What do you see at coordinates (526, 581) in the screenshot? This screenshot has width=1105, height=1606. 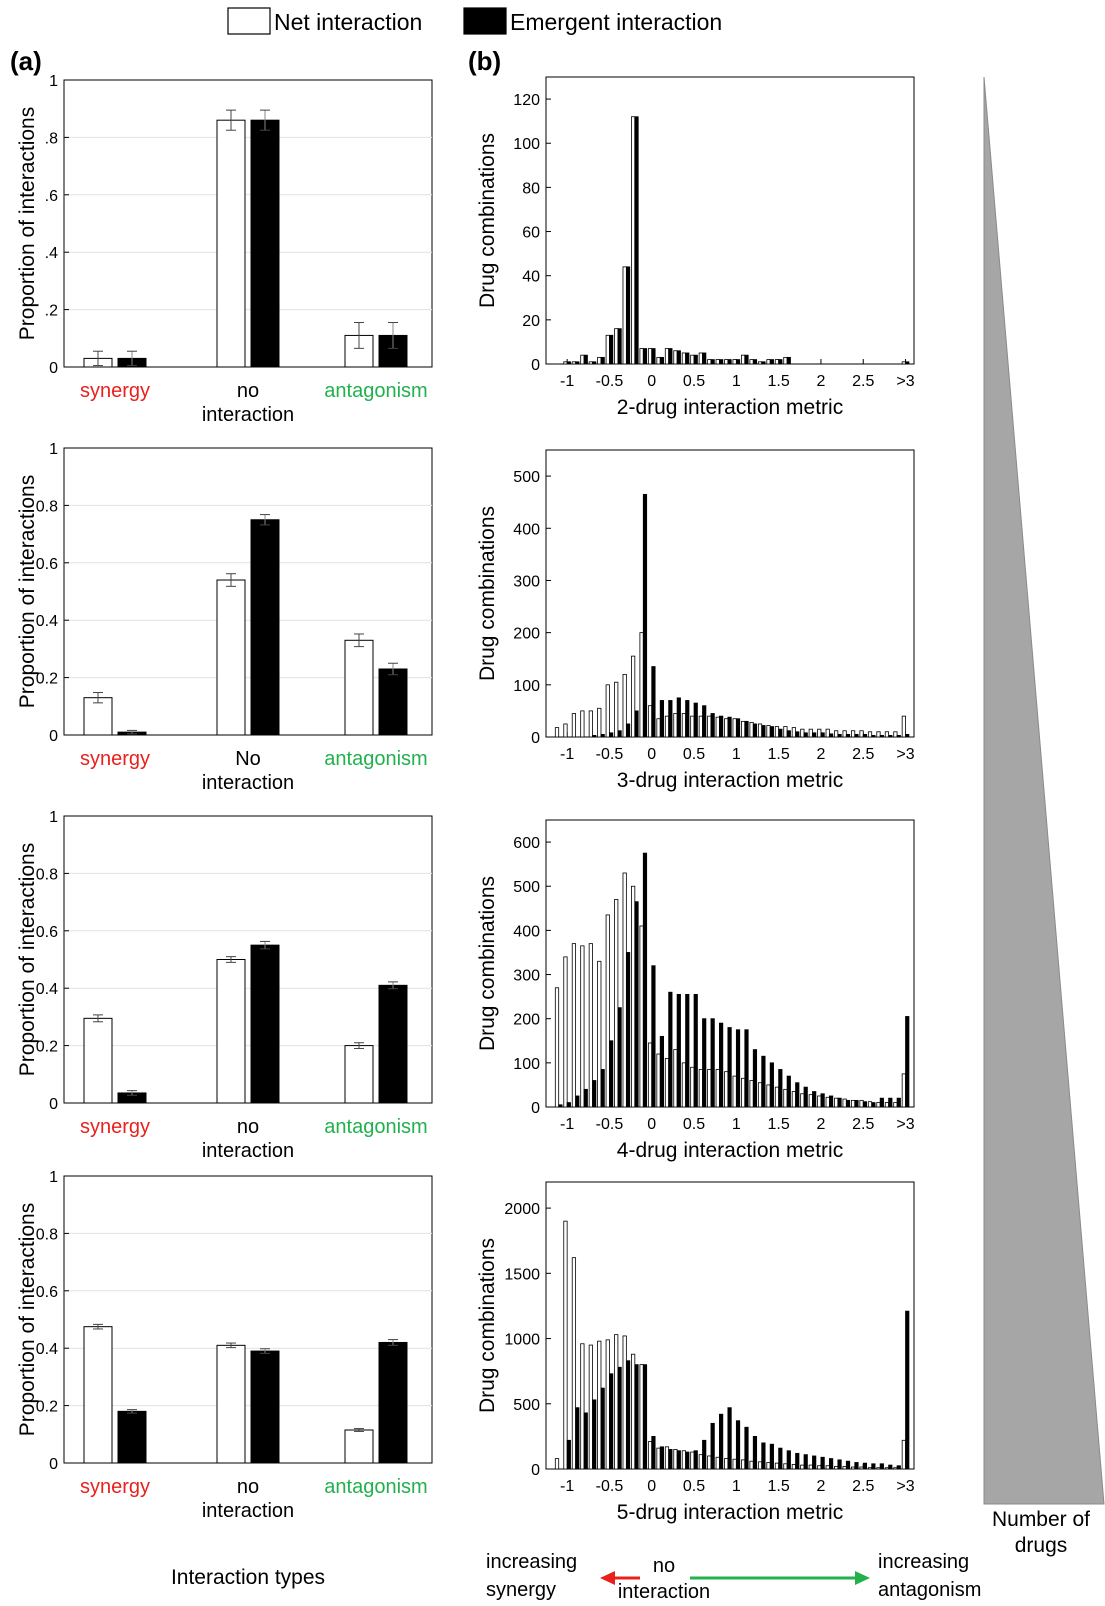 I see `y-tick-label: 300` at bounding box center [526, 581].